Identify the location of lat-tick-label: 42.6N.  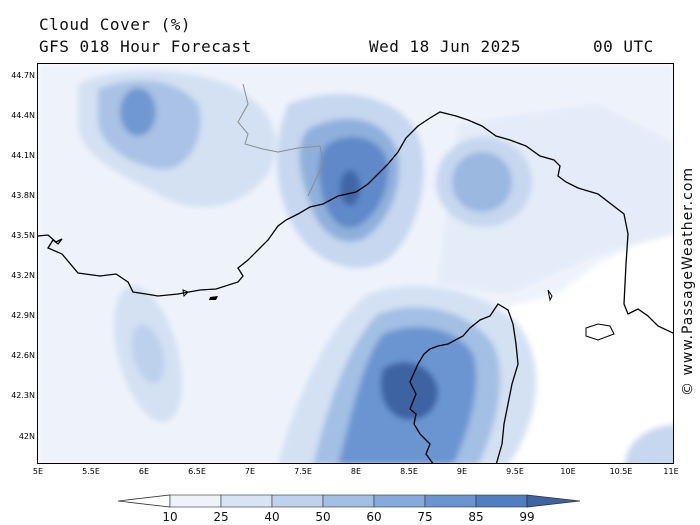
(23, 355).